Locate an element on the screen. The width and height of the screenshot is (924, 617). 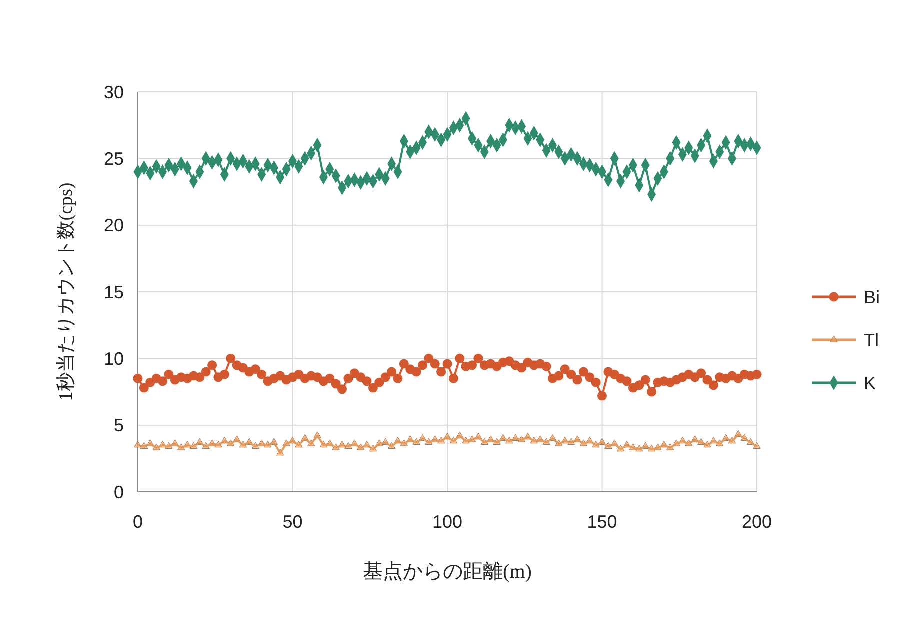
y-tick-label: 25 is located at coordinates (114, 158).